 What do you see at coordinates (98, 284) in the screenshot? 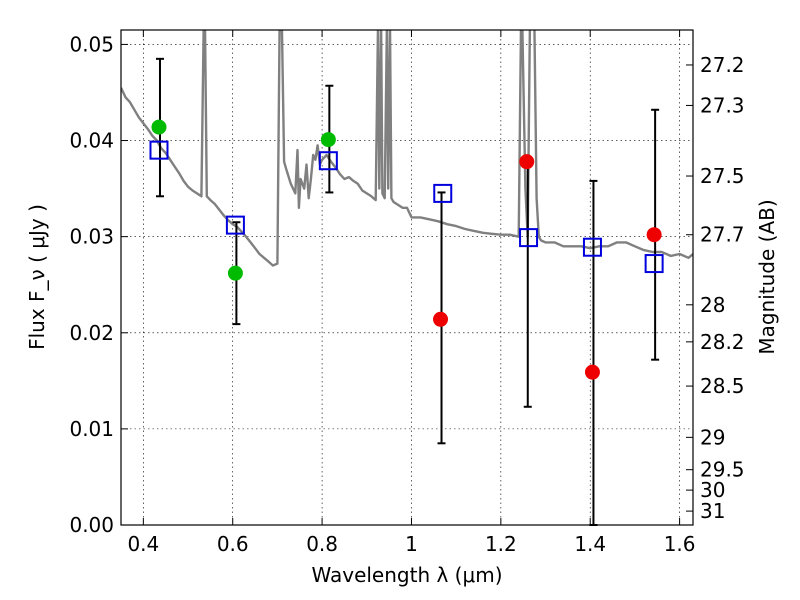
I see `y-axis-ticks: 0.00 0.01 0.02 0.03 0.04 0.05` at bounding box center [98, 284].